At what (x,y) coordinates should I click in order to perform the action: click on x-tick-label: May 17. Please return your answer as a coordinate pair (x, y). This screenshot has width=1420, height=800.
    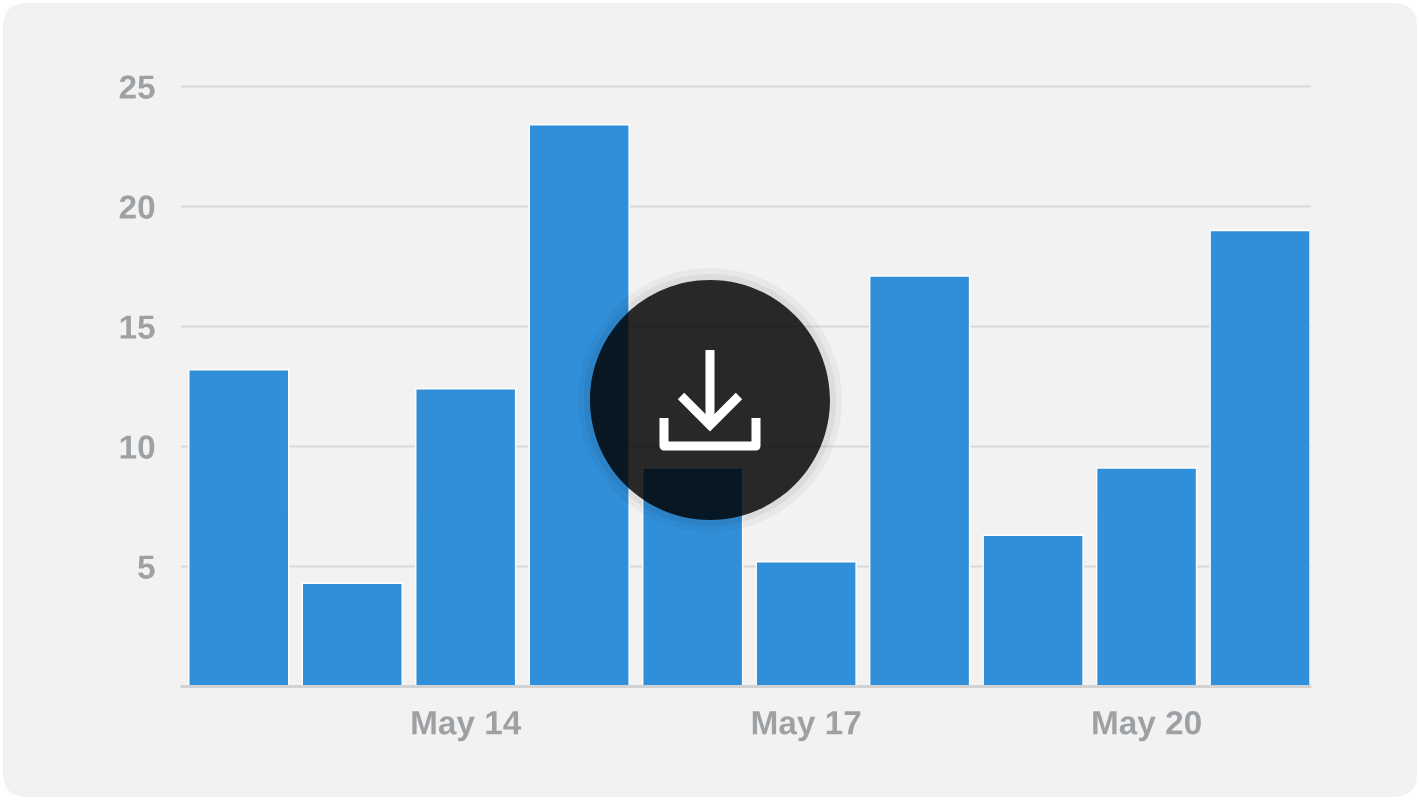
    Looking at the image, I should click on (806, 726).